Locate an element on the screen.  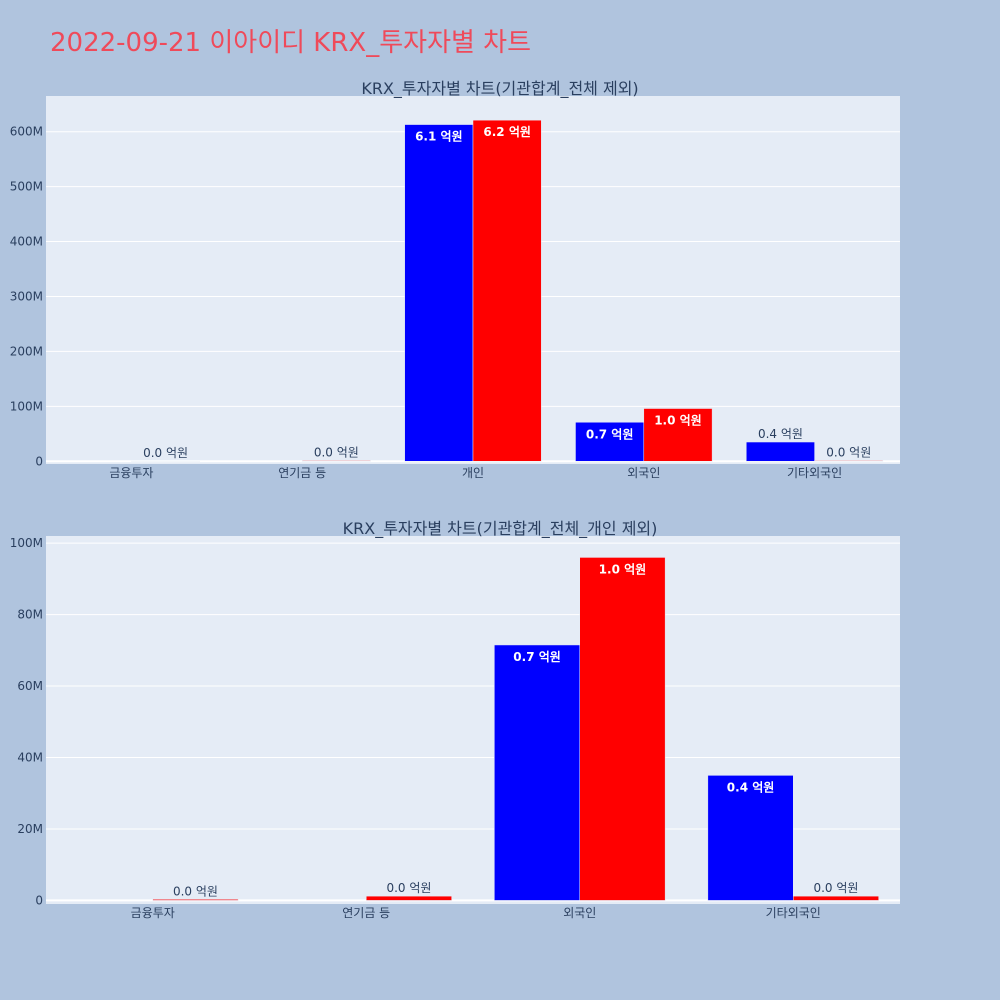
y-tick-label: 200M is located at coordinates (26, 351).